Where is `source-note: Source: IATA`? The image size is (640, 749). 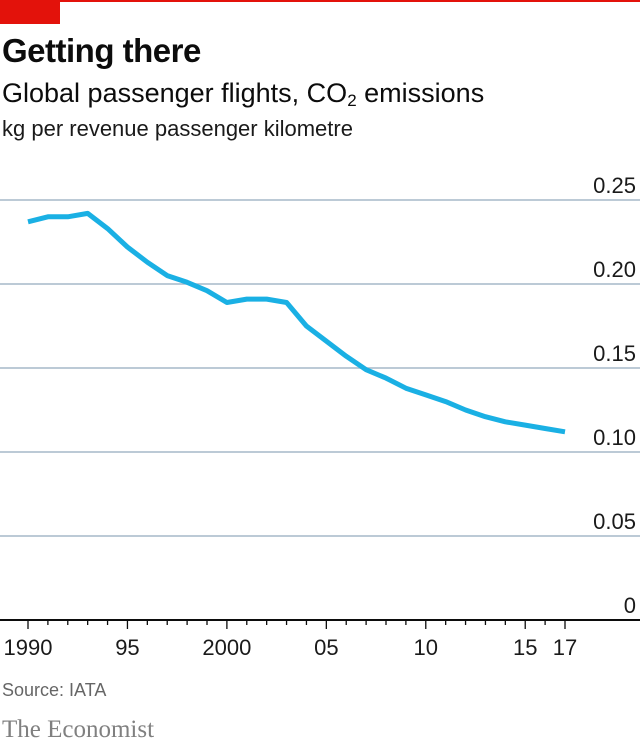 source-note: Source: IATA is located at coordinates (54, 690).